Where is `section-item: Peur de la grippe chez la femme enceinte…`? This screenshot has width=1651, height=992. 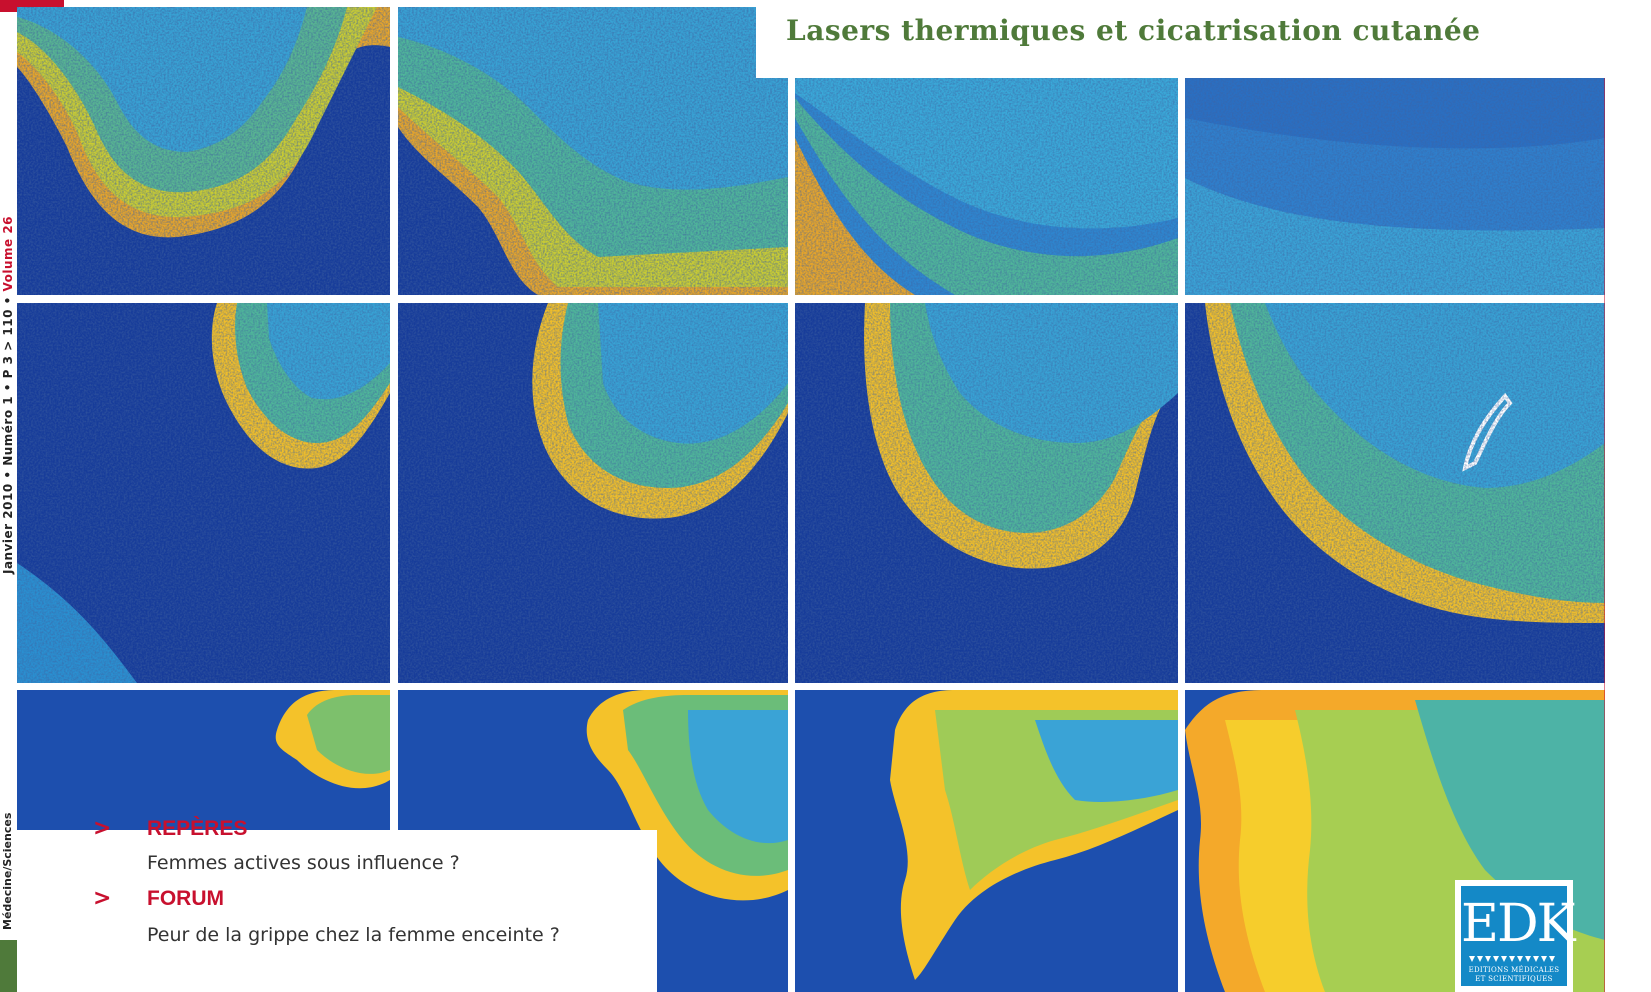 section-item: Peur de la grippe chez la femme enceinte… is located at coordinates (353, 935).